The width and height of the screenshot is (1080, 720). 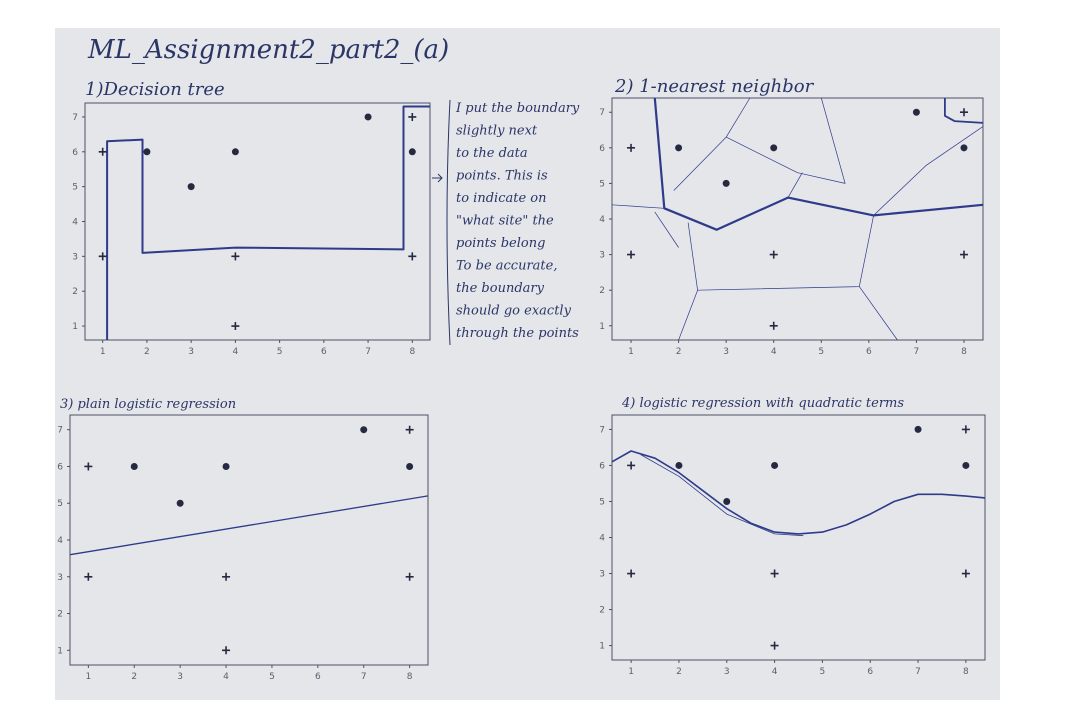 What do you see at coordinates (497, 131) in the screenshot?
I see `note-line: slightly next` at bounding box center [497, 131].